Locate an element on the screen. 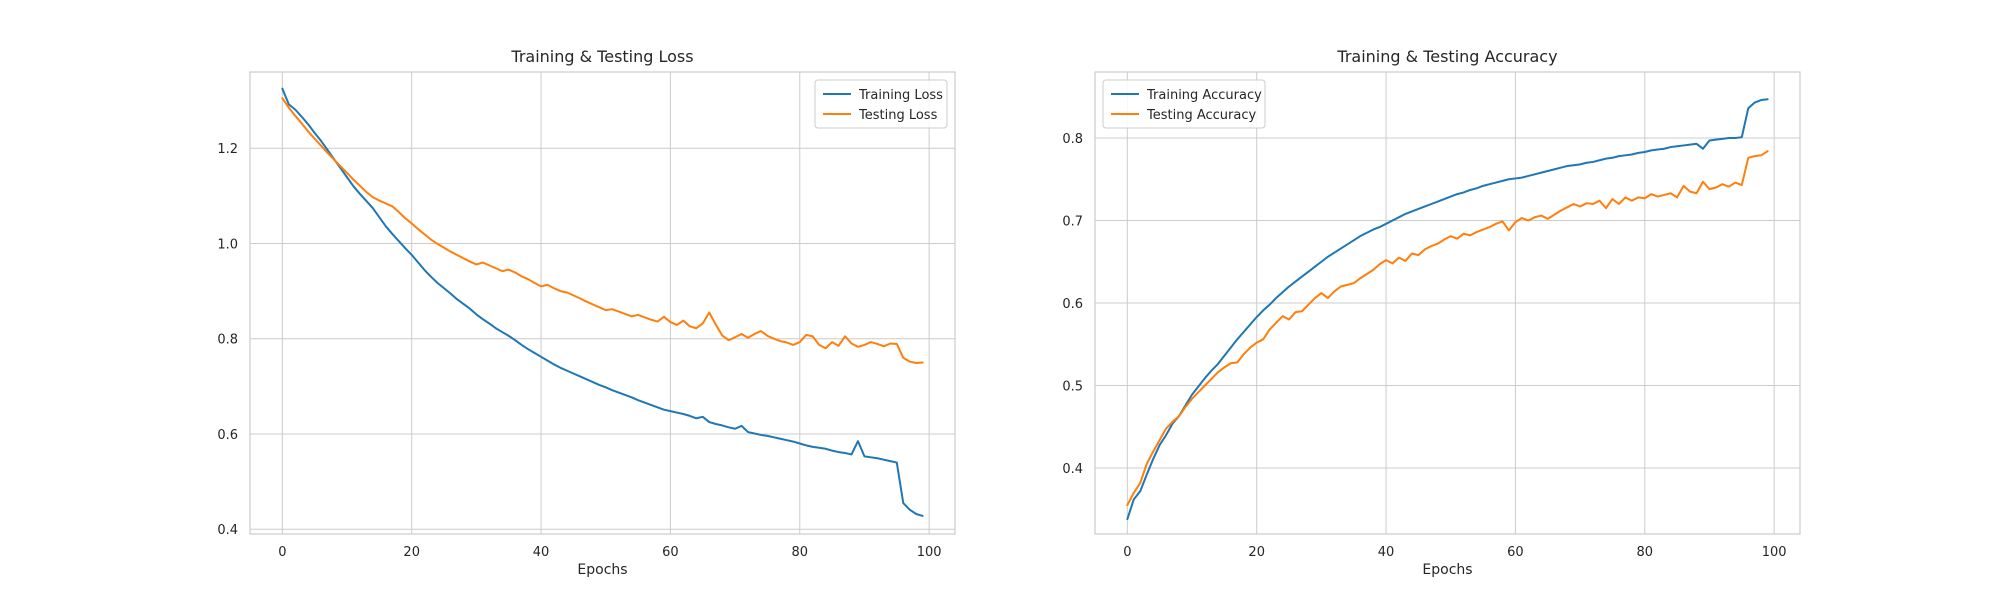  legend: Training Accuracy Testing Accuracy is located at coordinates (1184, 104).